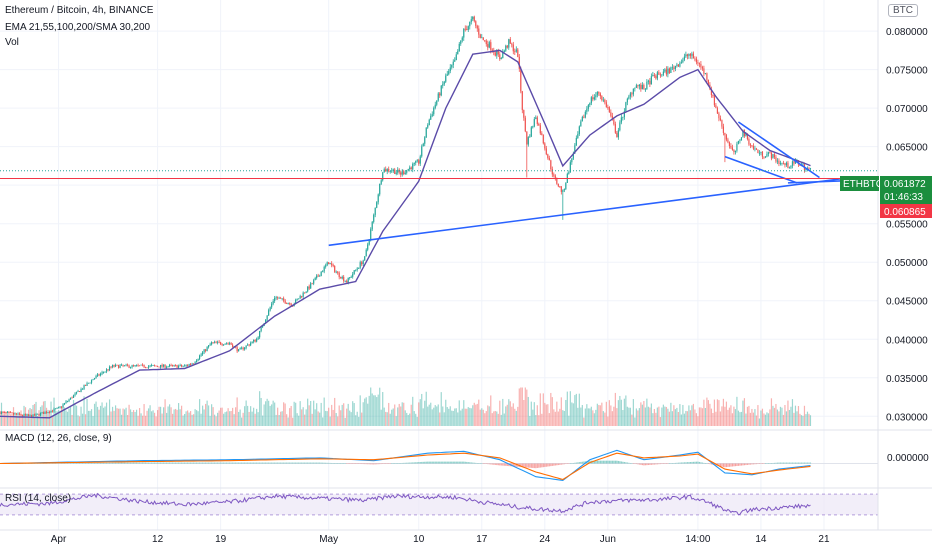 This screenshot has width=932, height=550. Describe the element at coordinates (590, 184) in the screenshot. I see `trendline-layer` at that location.